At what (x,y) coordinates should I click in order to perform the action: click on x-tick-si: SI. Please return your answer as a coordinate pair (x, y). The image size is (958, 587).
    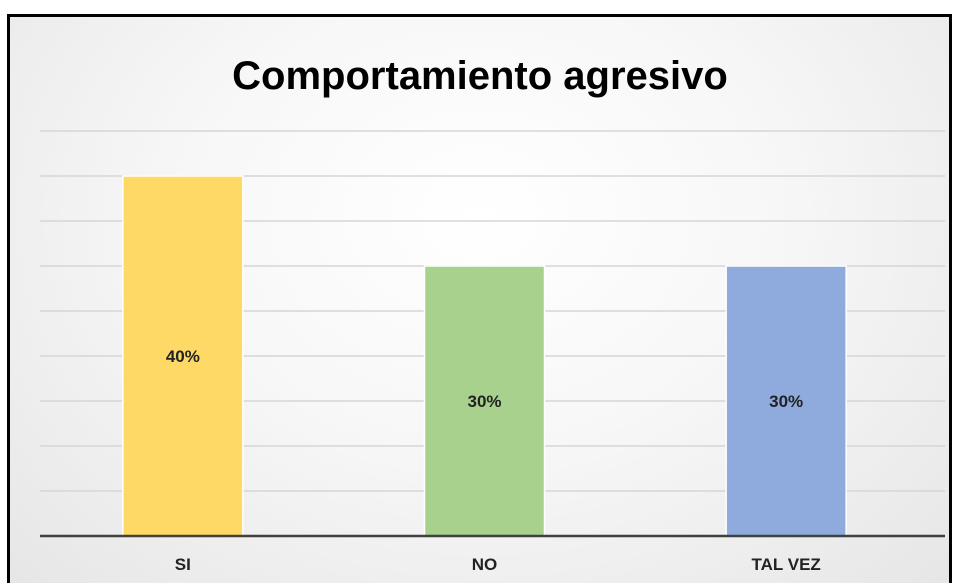
    Looking at the image, I should click on (183, 564).